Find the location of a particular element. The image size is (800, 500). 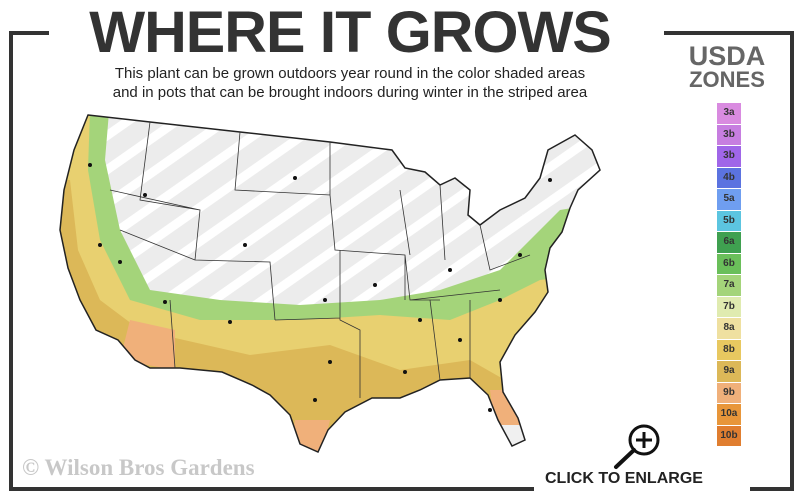

zone-legend: 3a 3b 3b 4b 5a 5b 6a 6b 7a 7b 8a 8b 9a 9b 10a 10b is located at coordinates (729, 275).